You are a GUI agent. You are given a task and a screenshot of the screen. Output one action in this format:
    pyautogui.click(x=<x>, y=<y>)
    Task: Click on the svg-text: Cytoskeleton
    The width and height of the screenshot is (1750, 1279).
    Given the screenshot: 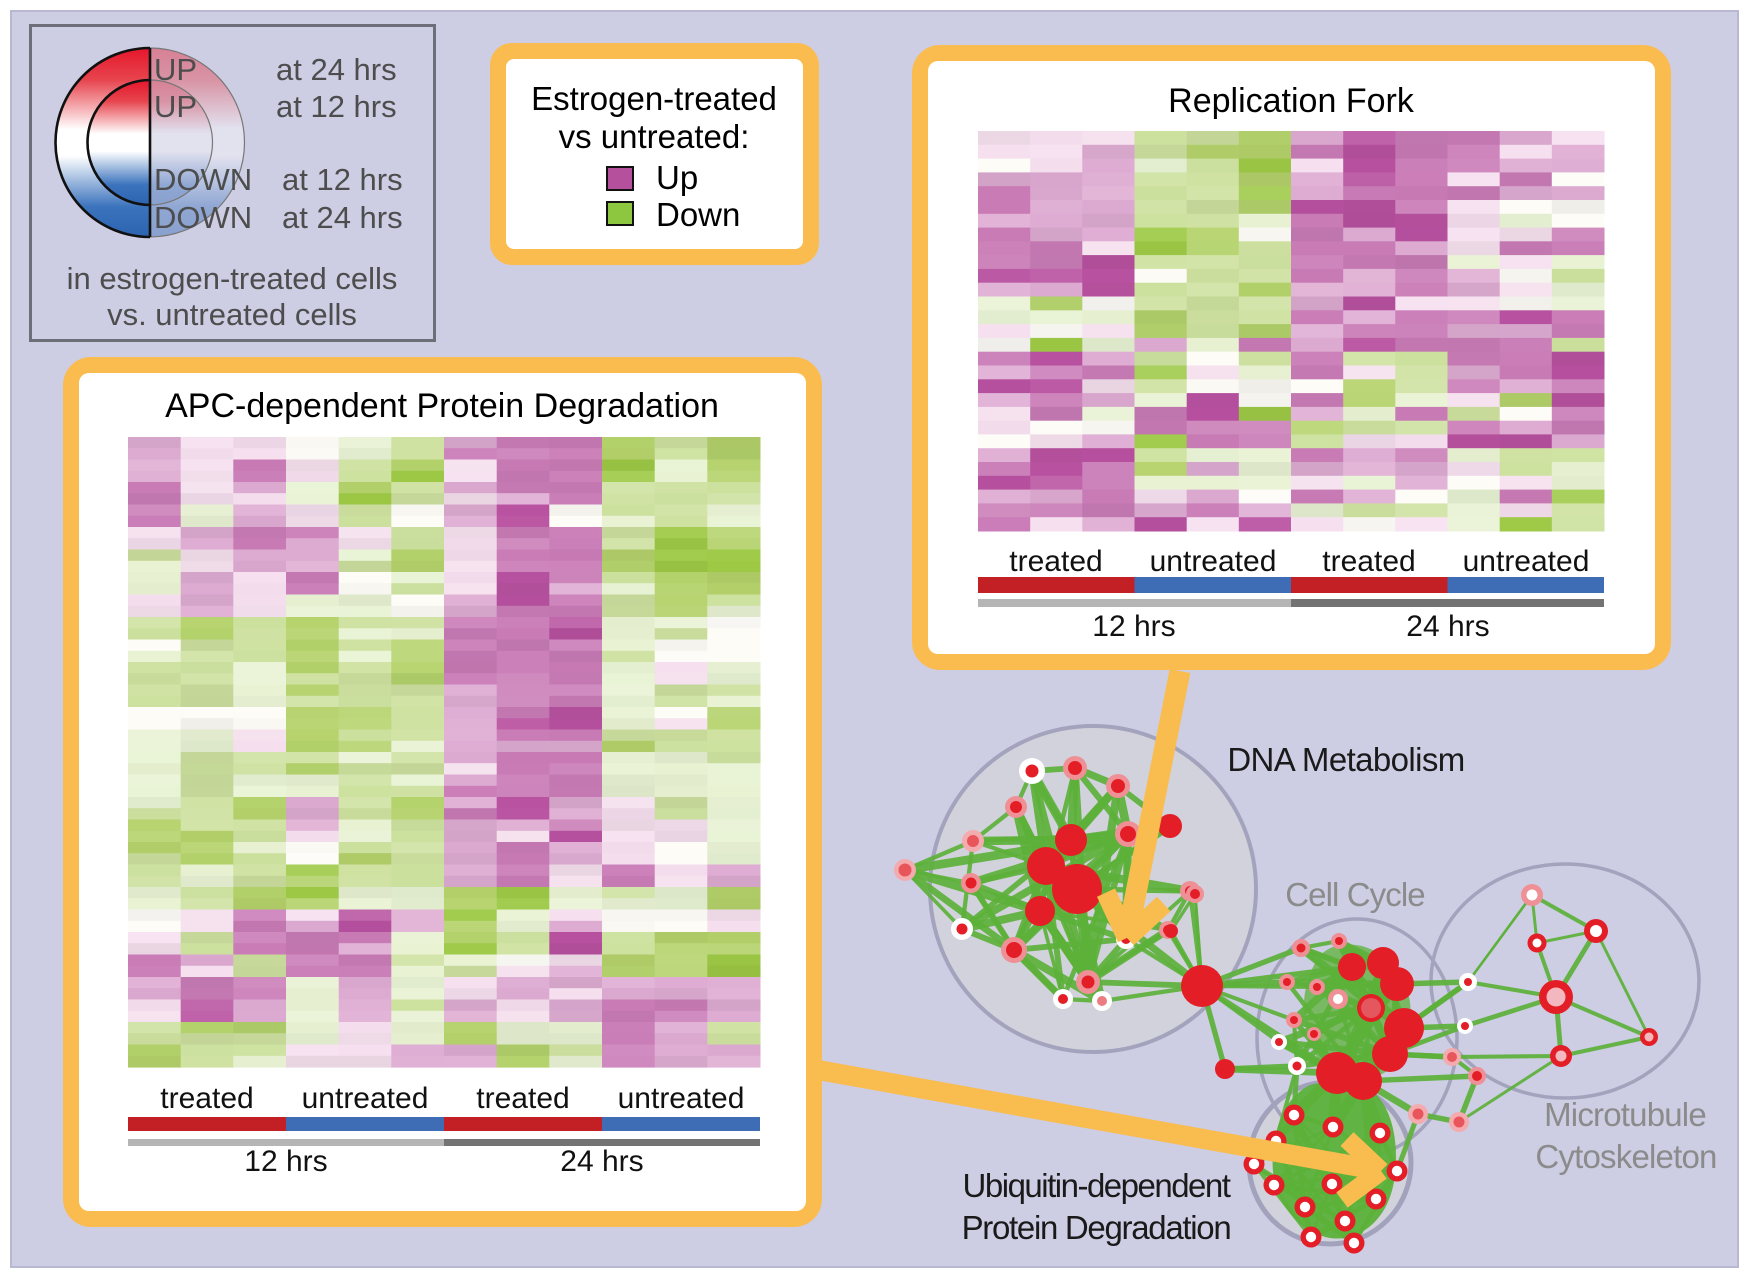 What is the action you would take?
    pyautogui.click(x=1625, y=1156)
    